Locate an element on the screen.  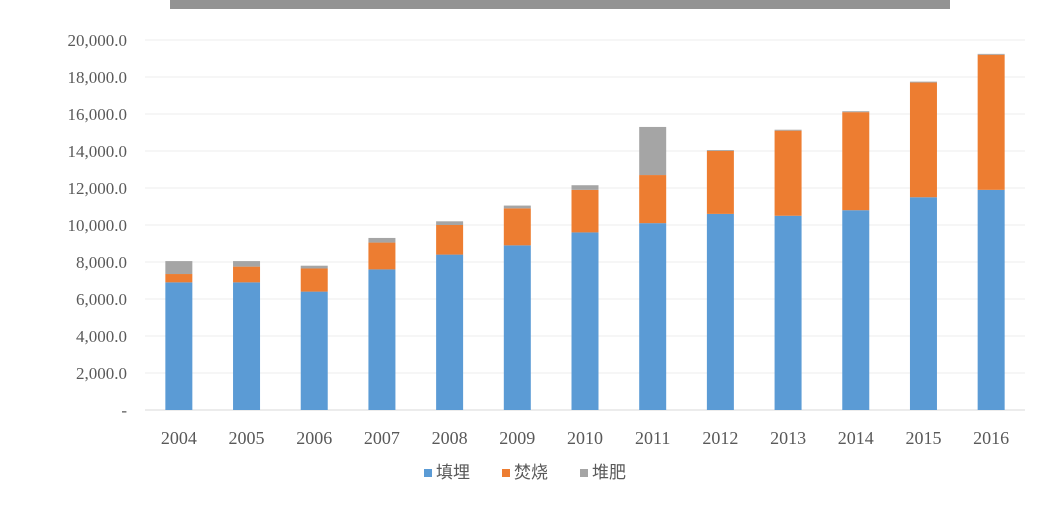
x-tick-label: 2009 is located at coordinates (517, 438).